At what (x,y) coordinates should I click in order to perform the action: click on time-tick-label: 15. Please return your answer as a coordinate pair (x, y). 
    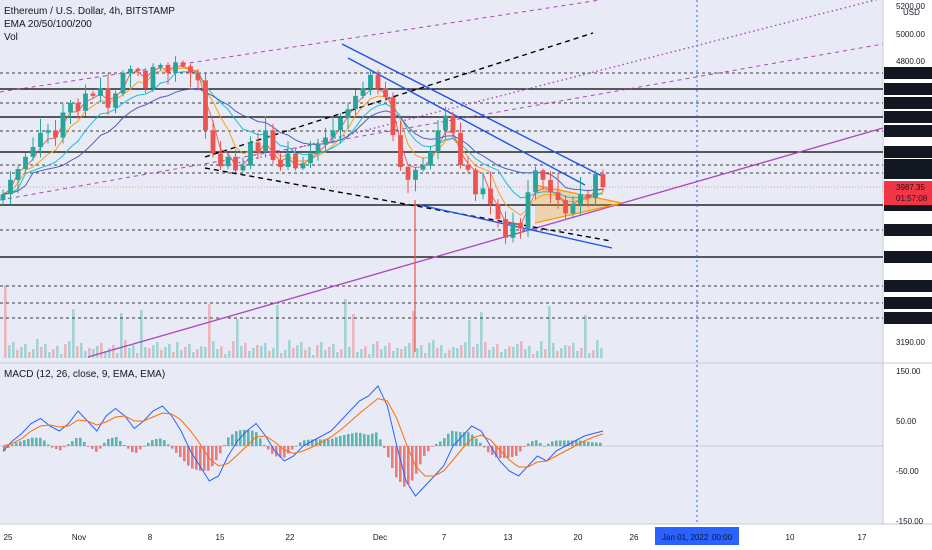
    Looking at the image, I should click on (220, 537).